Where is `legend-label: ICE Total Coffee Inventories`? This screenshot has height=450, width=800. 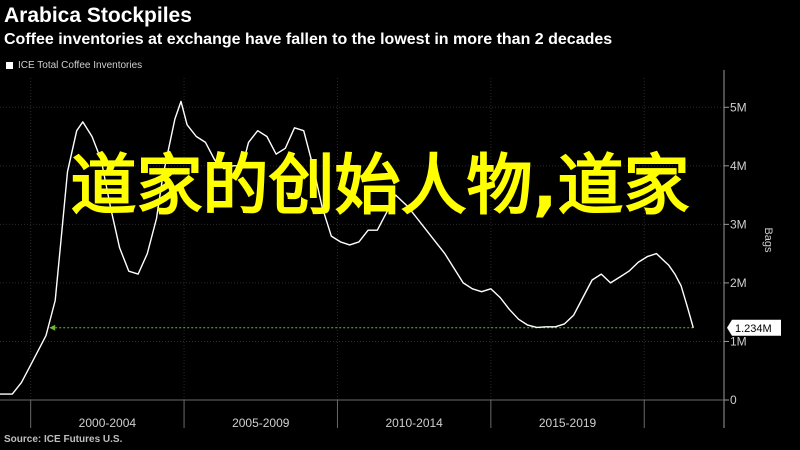
legend-label: ICE Total Coffee Inventories is located at coordinates (80, 65).